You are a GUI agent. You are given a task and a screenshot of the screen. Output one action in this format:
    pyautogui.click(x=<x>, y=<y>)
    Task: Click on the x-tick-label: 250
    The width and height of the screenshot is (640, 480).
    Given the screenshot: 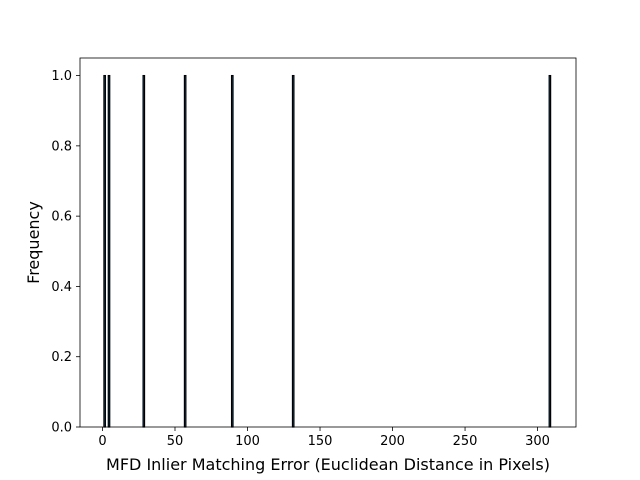 What is the action you would take?
    pyautogui.click(x=465, y=441)
    